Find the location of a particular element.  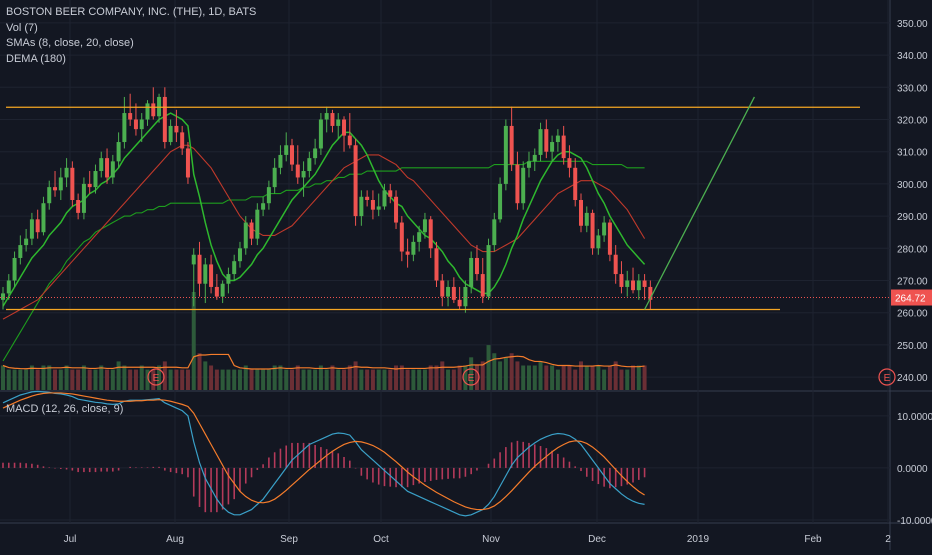

time-tick-label: 2 is located at coordinates (888, 539).